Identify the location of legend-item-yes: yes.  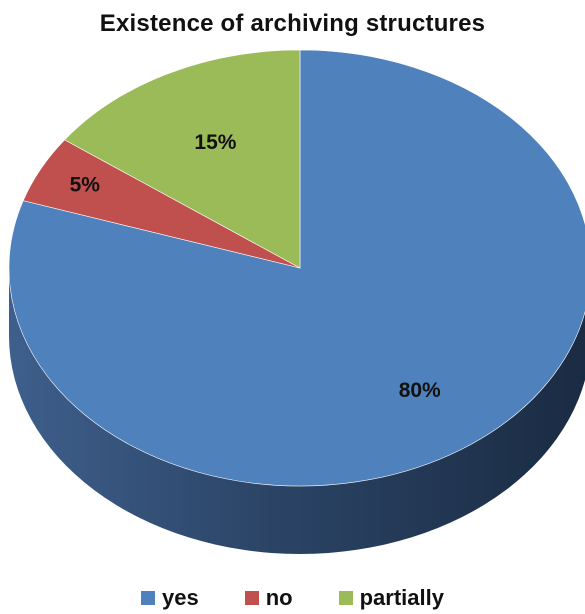
(170, 598).